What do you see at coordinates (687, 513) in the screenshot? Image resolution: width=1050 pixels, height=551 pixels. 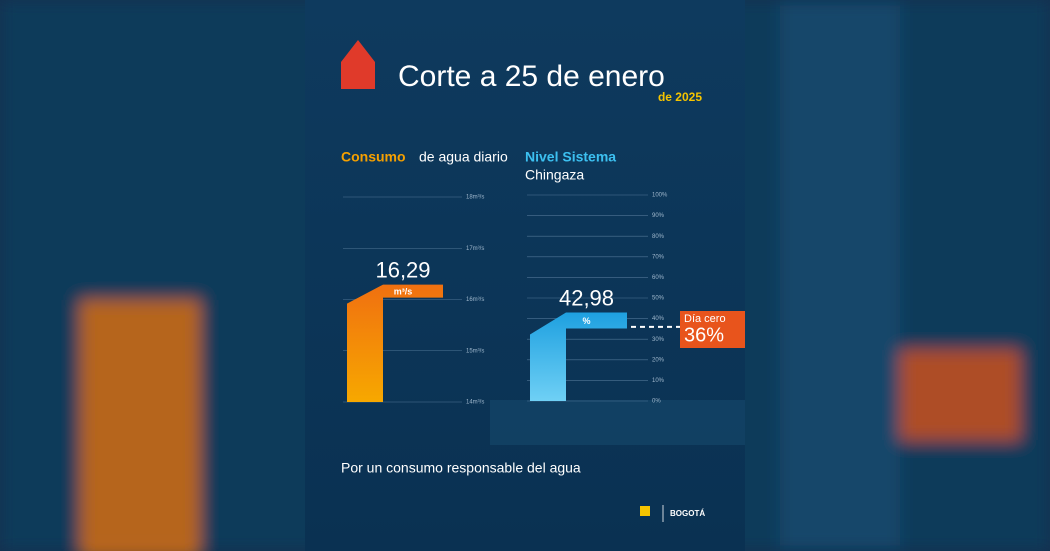 I see `logo-text: BOGOTÁ` at bounding box center [687, 513].